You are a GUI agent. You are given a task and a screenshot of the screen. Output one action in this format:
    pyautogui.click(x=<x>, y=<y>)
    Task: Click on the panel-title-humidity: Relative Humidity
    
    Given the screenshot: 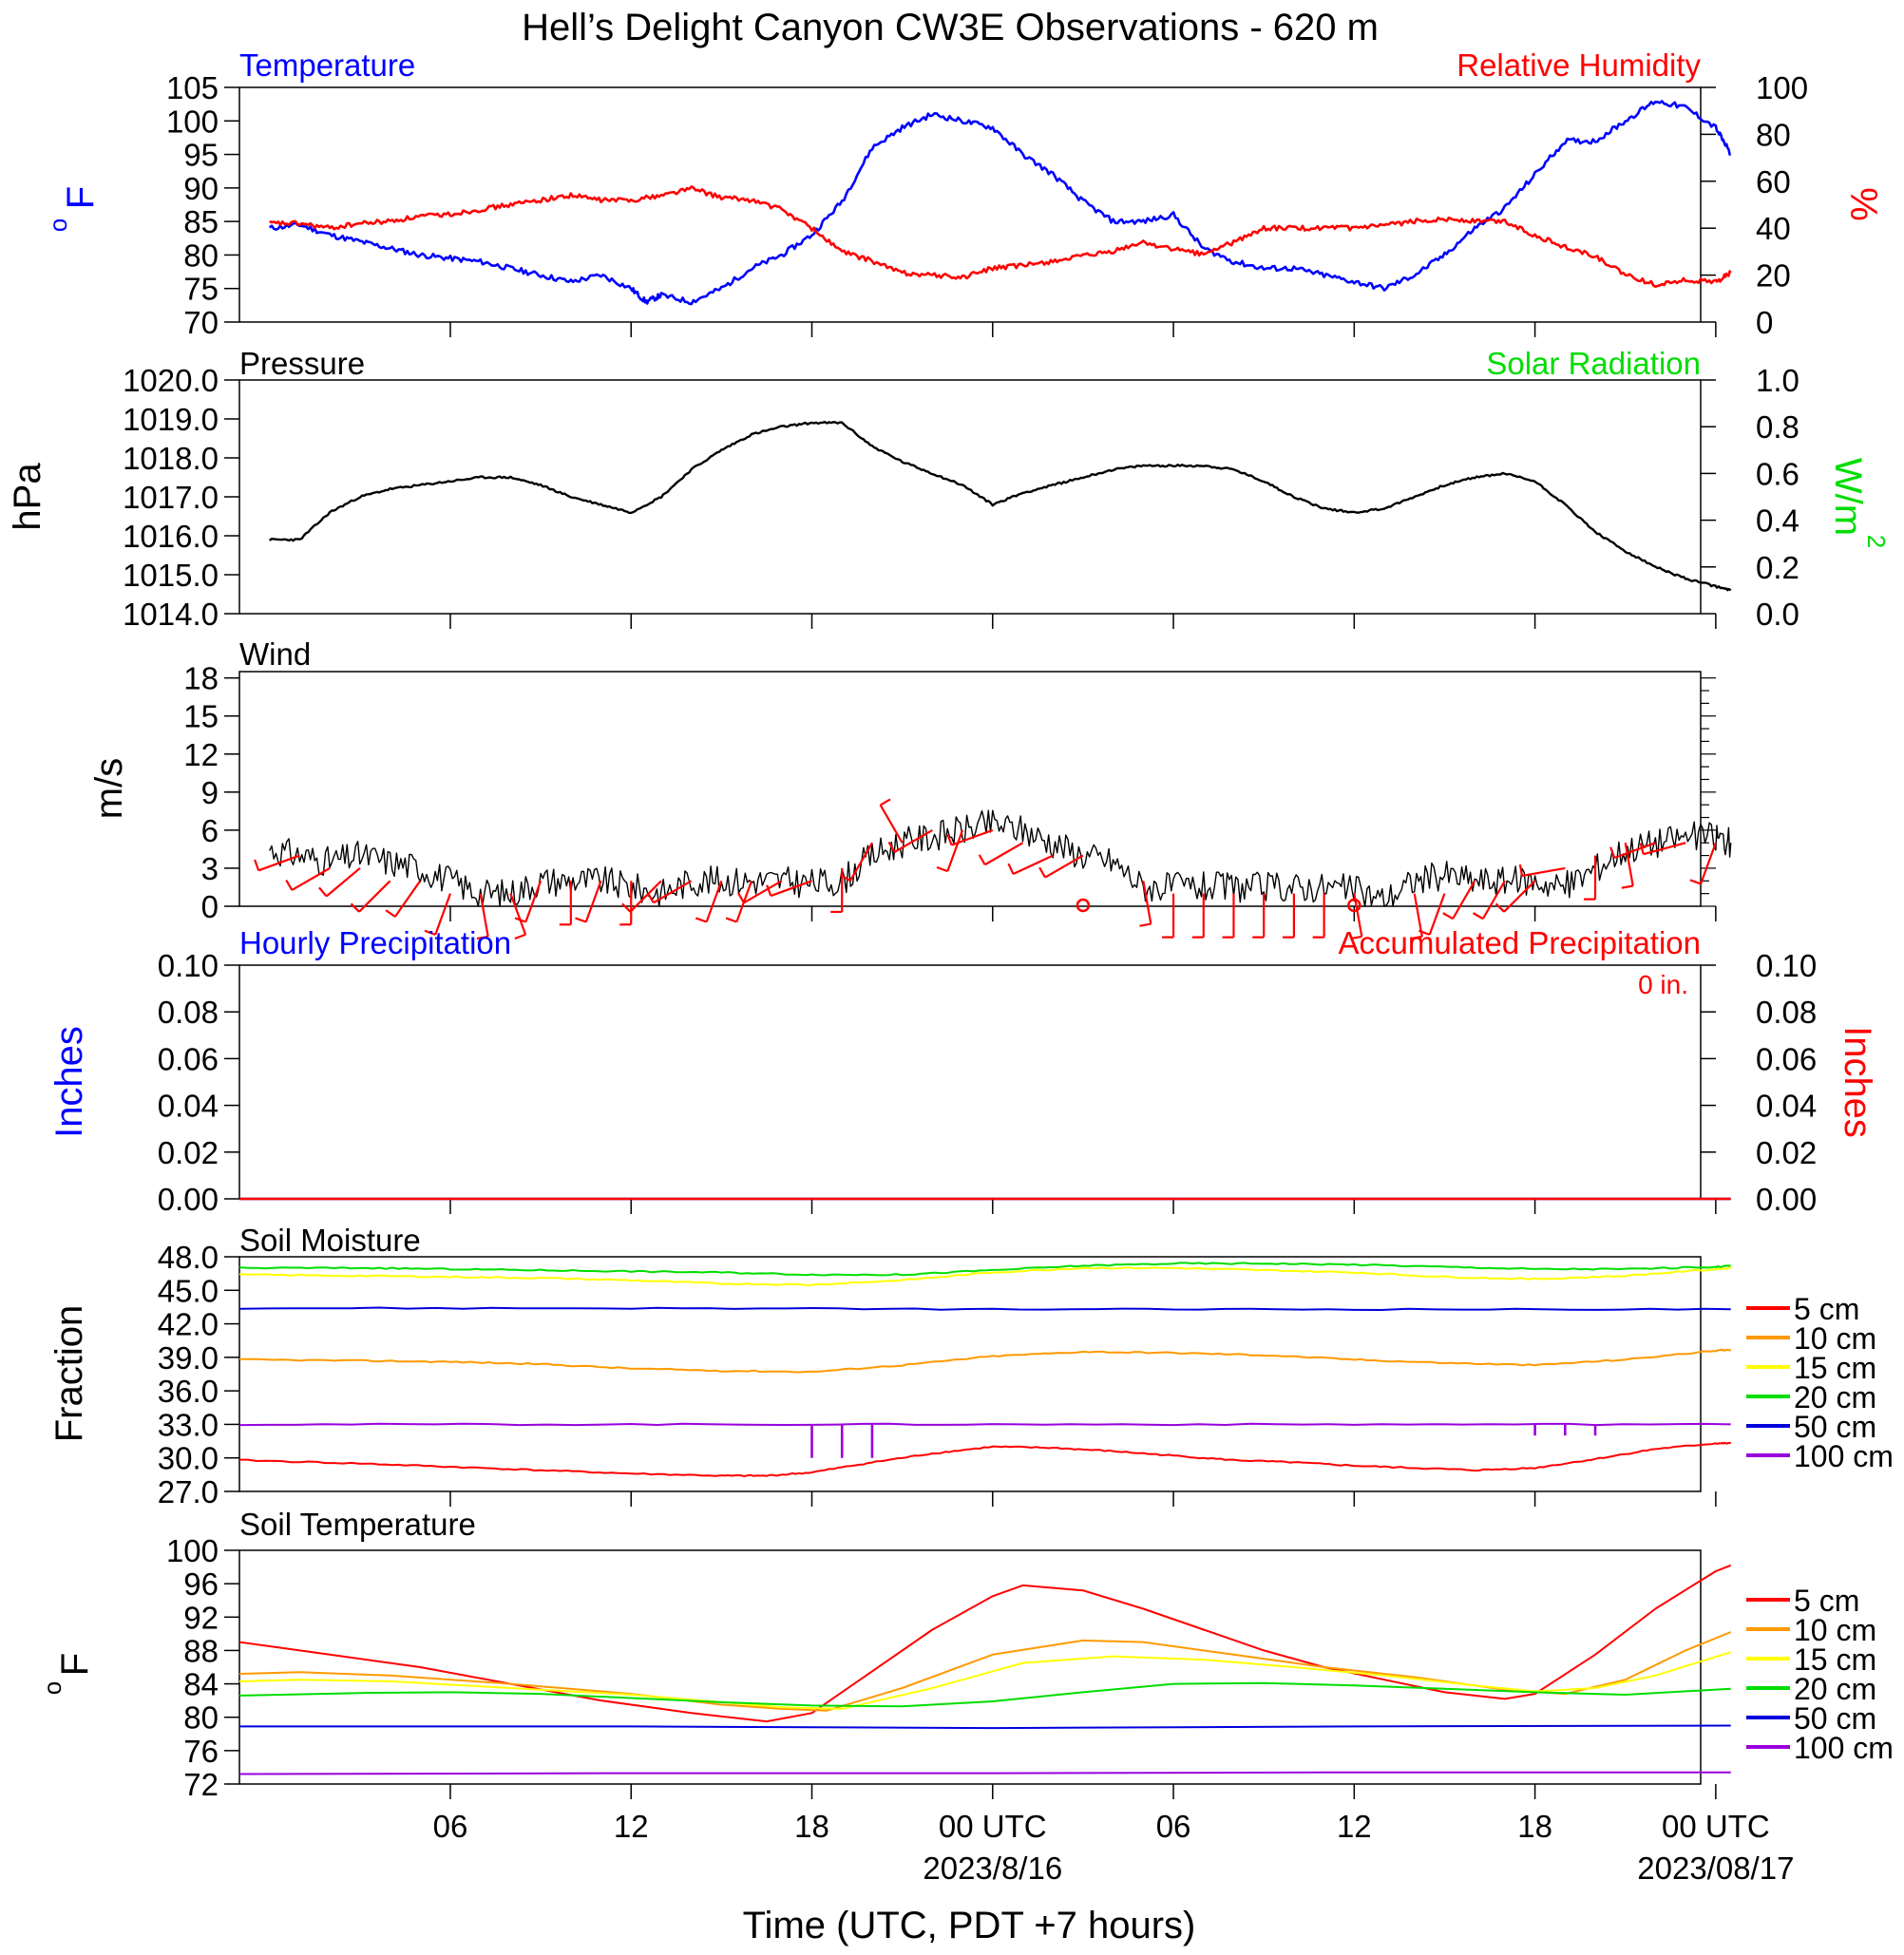 What is the action you would take?
    pyautogui.click(x=1579, y=65)
    